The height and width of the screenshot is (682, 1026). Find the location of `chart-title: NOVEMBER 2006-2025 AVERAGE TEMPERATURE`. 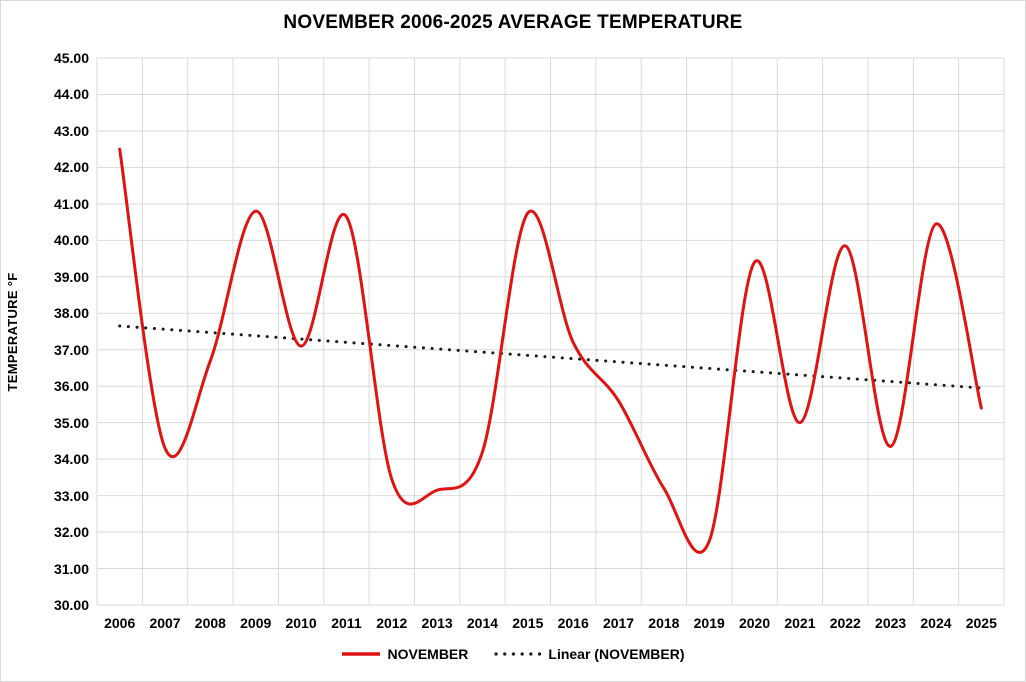

chart-title: NOVEMBER 2006-2025 AVERAGE TEMPERATURE is located at coordinates (513, 22).